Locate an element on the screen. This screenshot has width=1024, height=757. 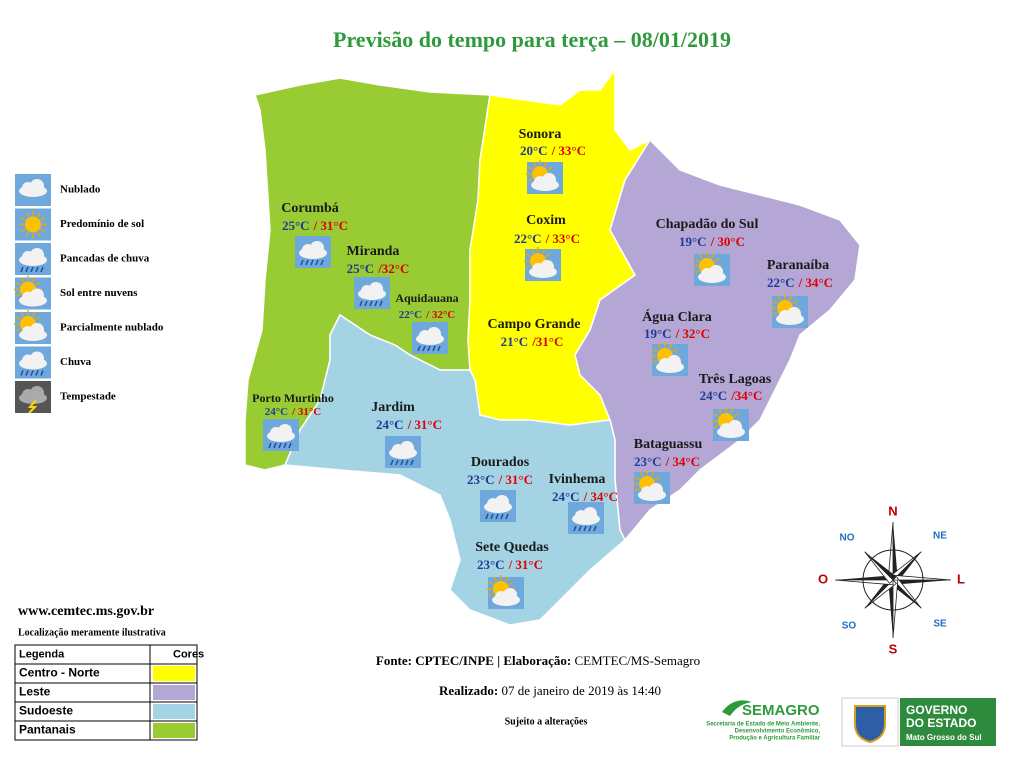
crest is located at coordinates (870, 724).